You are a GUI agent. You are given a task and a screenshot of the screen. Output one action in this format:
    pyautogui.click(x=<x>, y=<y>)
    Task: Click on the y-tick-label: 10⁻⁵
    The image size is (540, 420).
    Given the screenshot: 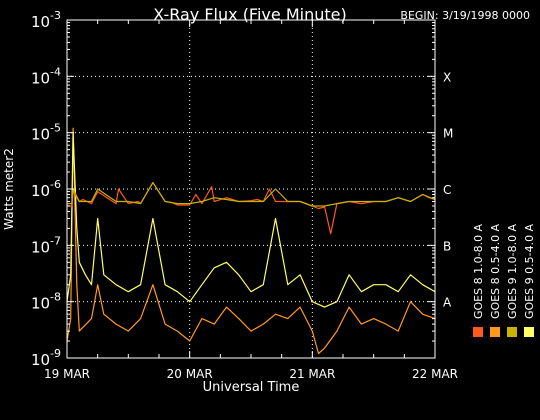 What is the action you would take?
    pyautogui.click(x=46, y=133)
    